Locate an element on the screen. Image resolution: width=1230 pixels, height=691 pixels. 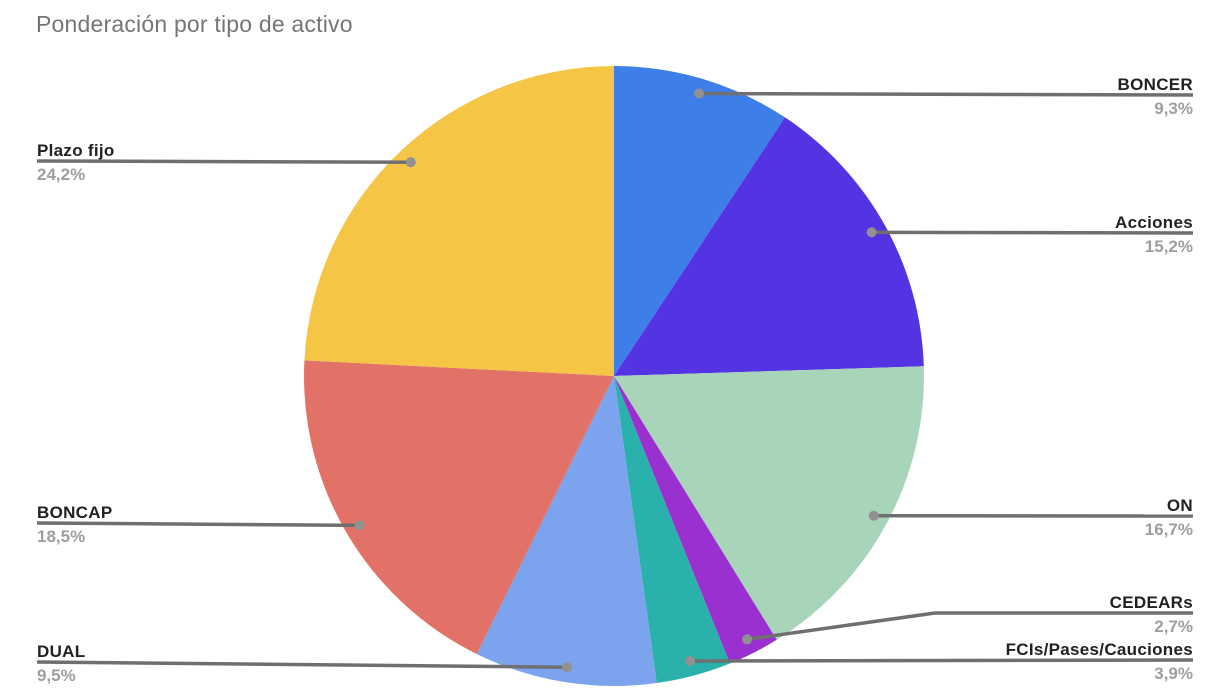
pie-slice-cedears is located at coordinates (695, 520).